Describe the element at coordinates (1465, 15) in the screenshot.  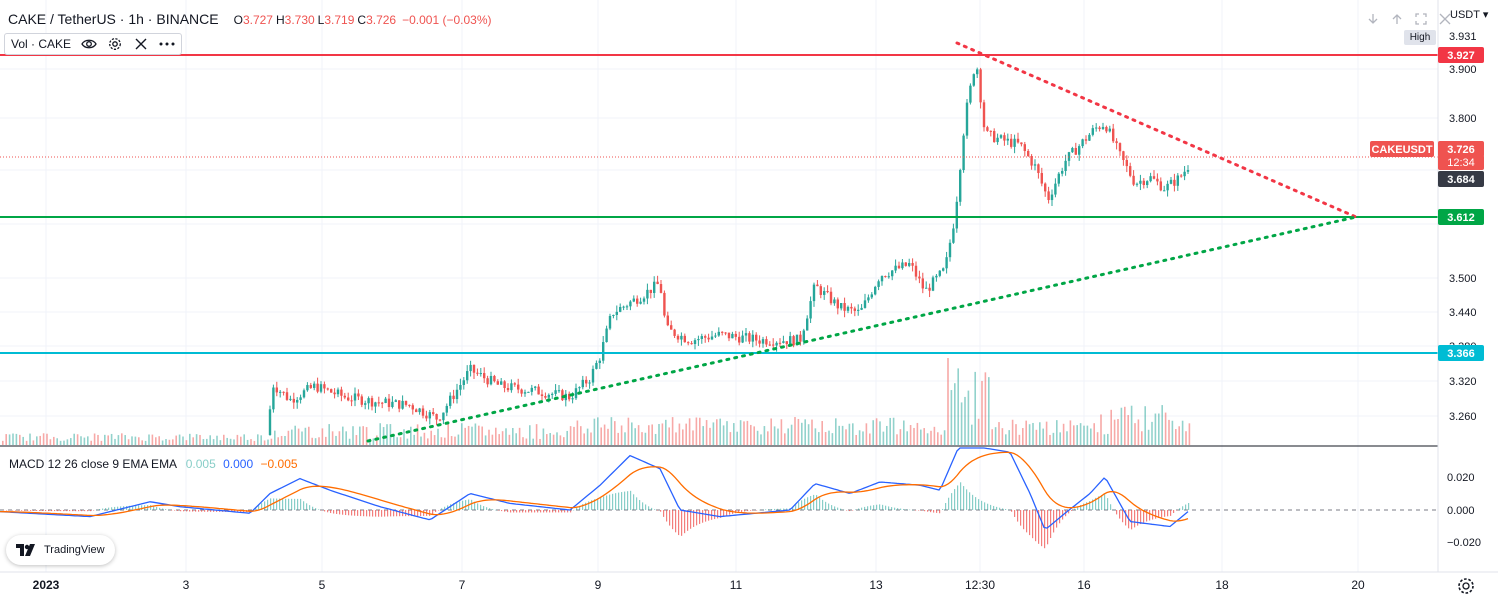
I see `currency-label: USDT` at that location.